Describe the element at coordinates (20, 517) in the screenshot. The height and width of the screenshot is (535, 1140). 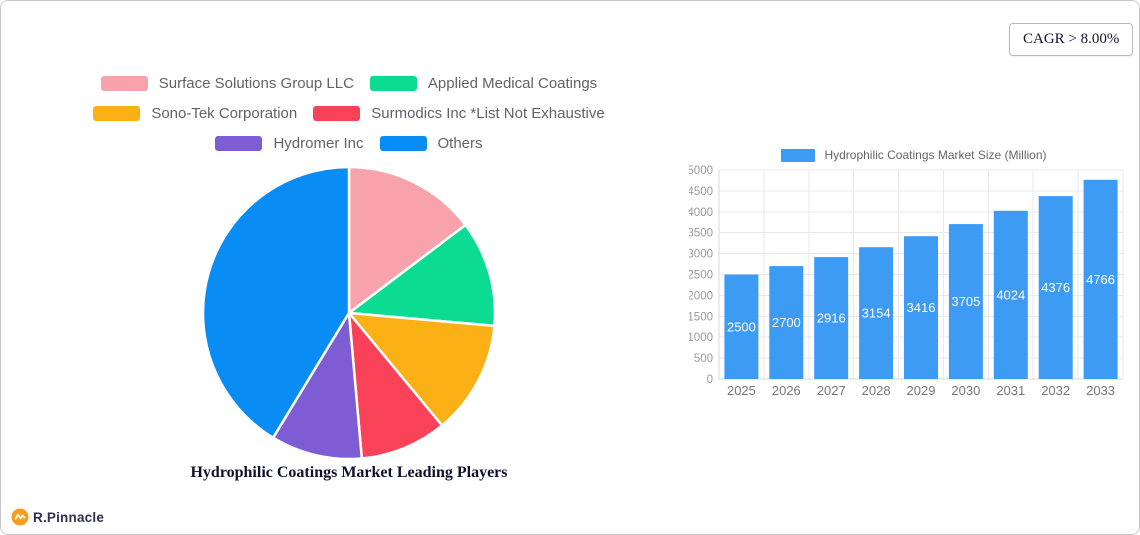
I see `logo-pulse-icon` at that location.